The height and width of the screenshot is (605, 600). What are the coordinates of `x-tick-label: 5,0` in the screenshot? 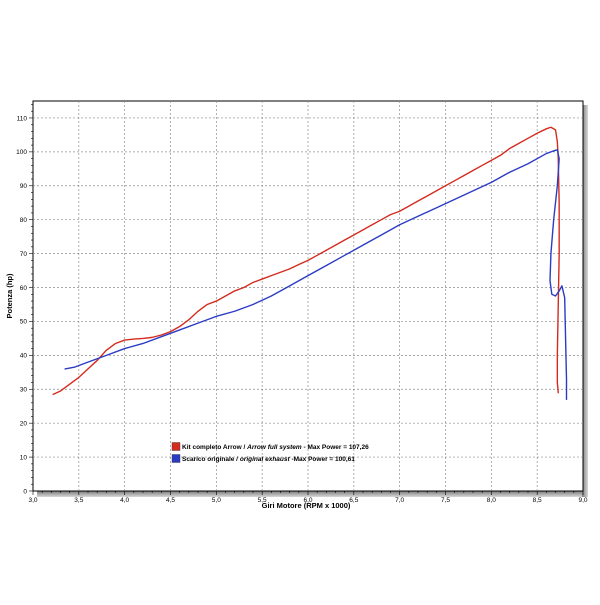 It's located at (216, 500).